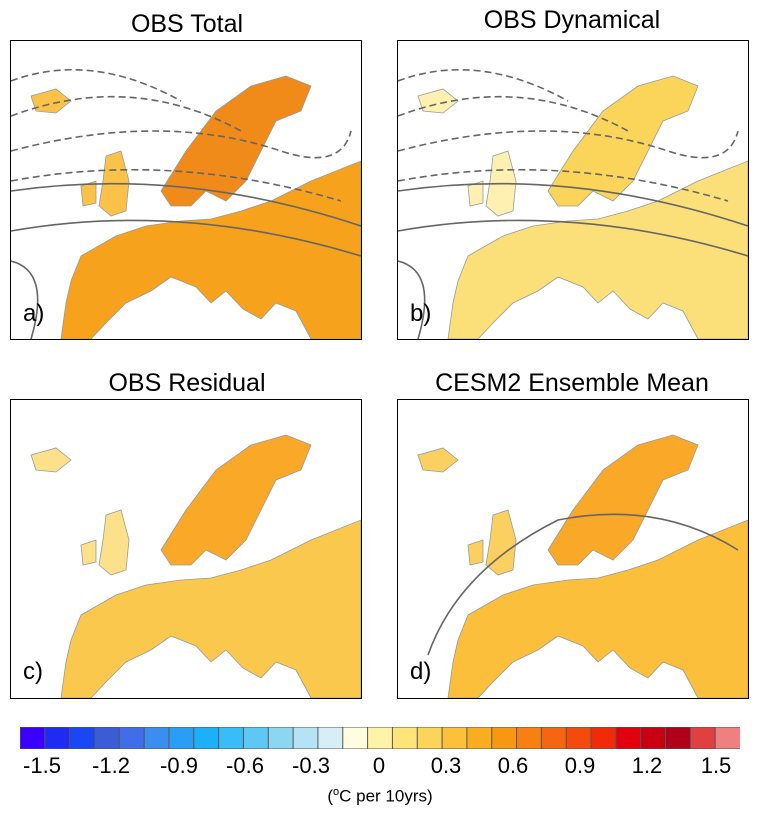  Describe the element at coordinates (647, 765) in the screenshot. I see `colorbar-tick-label: 1.2` at that location.